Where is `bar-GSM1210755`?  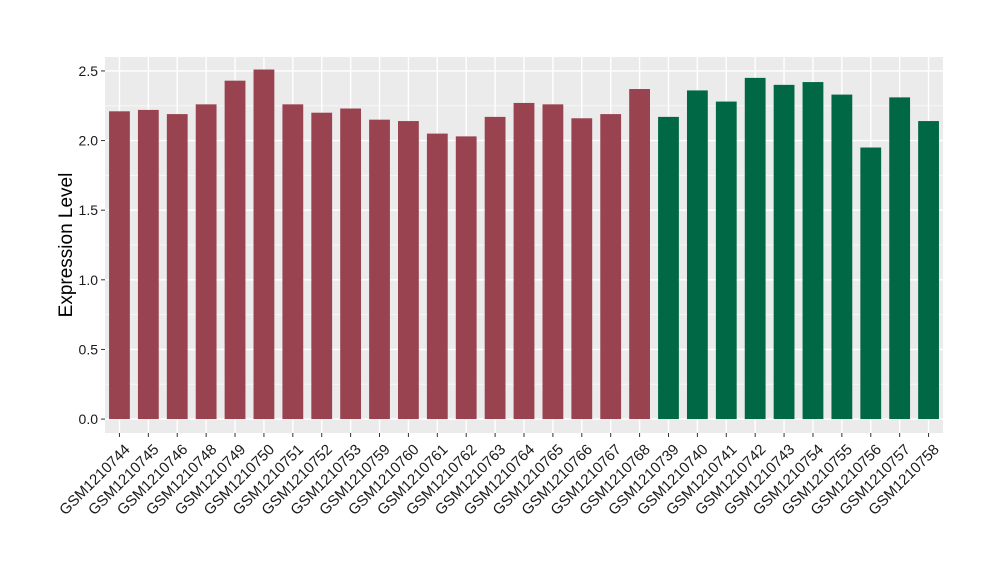
bar-GSM1210755 is located at coordinates (842, 257).